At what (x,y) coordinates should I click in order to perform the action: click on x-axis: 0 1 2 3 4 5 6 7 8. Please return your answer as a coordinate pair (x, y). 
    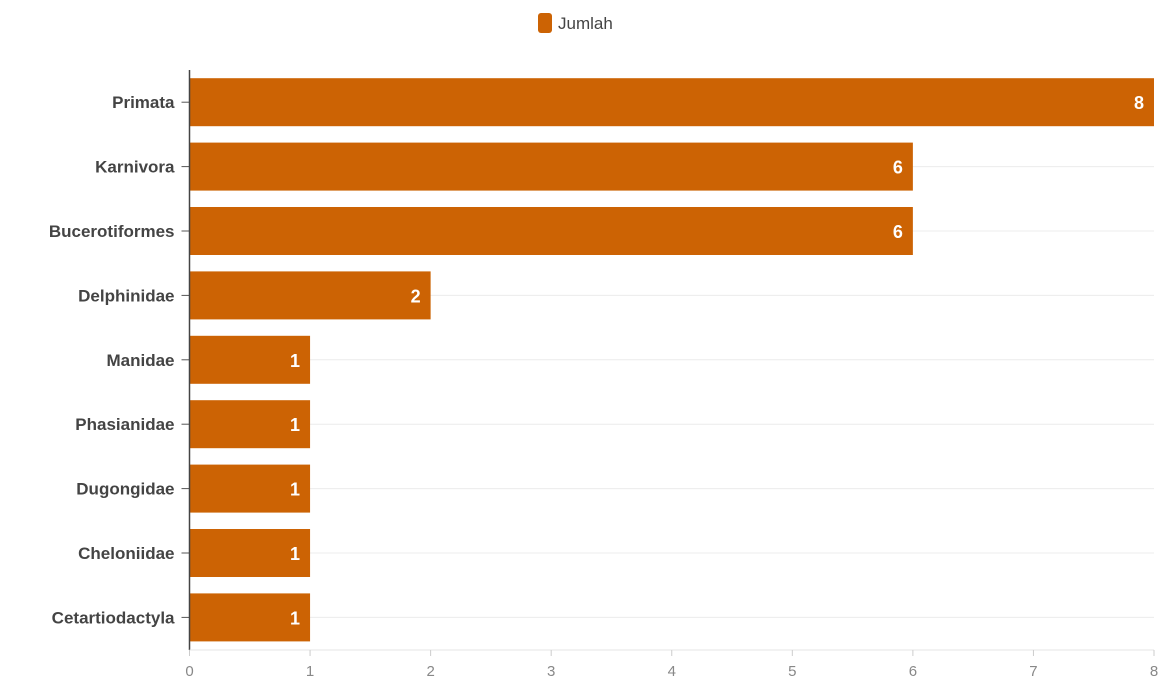
    Looking at the image, I should click on (671, 664).